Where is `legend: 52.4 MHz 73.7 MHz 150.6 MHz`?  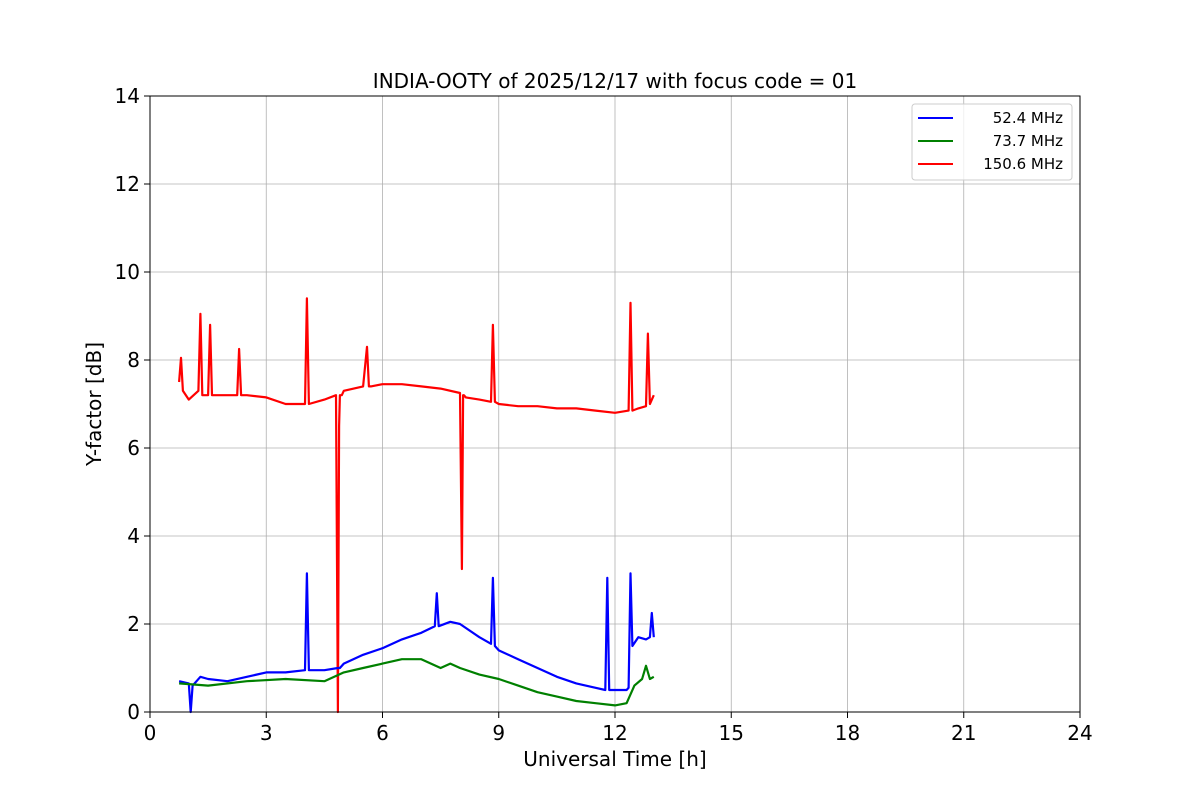 legend: 52.4 MHz 73.7 MHz 150.6 MHz is located at coordinates (992, 142).